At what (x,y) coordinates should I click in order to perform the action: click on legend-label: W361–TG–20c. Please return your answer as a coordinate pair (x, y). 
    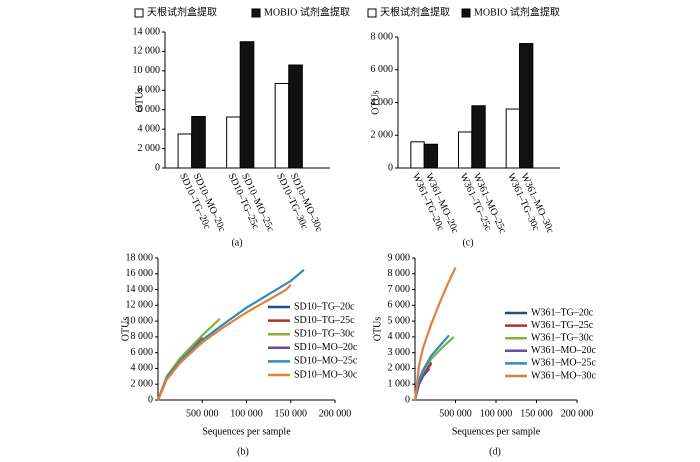
    Looking at the image, I should click on (562, 312).